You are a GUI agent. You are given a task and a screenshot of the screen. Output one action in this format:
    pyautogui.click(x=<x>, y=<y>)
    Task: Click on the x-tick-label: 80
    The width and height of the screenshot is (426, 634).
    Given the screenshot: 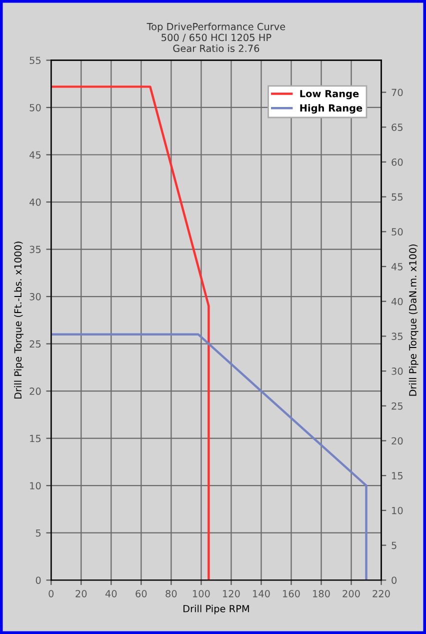 What is the action you would take?
    pyautogui.click(x=171, y=594)
    